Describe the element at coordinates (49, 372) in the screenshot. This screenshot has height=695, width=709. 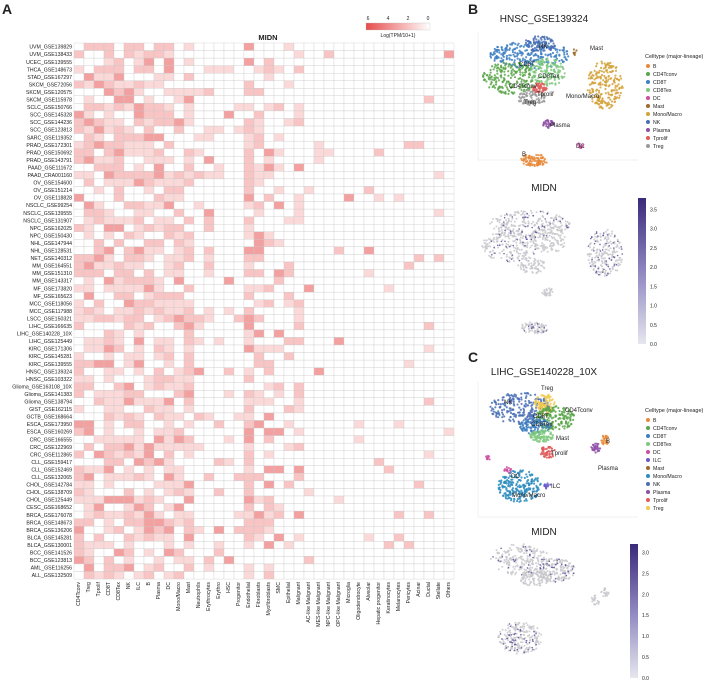
I see `heatmap-row-label: HNSC_GSE139324` at that location.